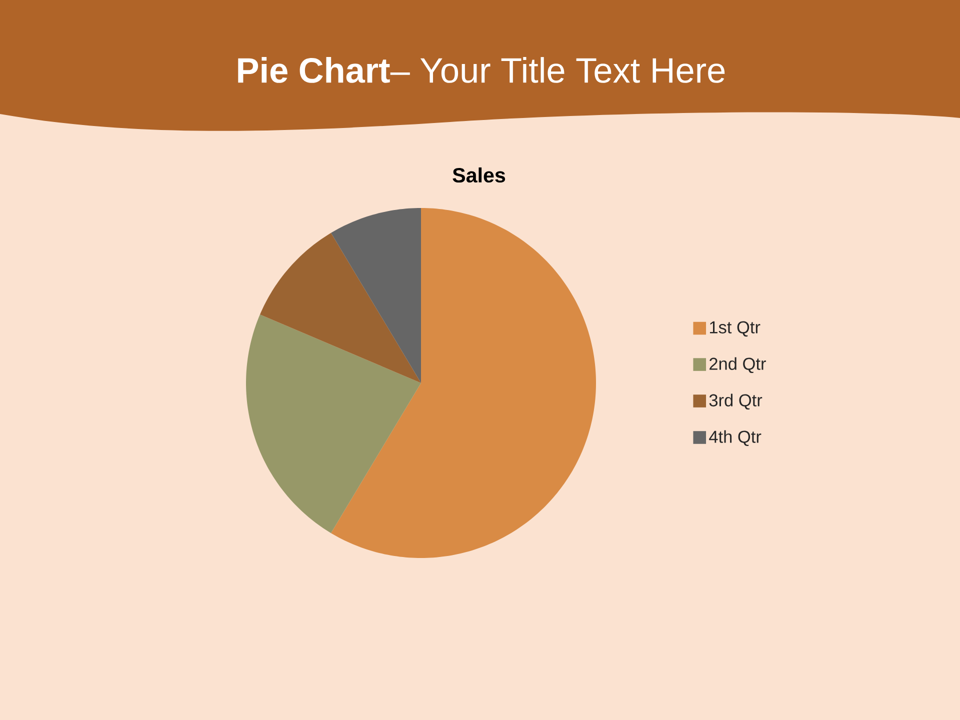 This screenshot has width=960, height=720. What do you see at coordinates (479, 175) in the screenshot?
I see `chart-subtitle: Sales` at bounding box center [479, 175].